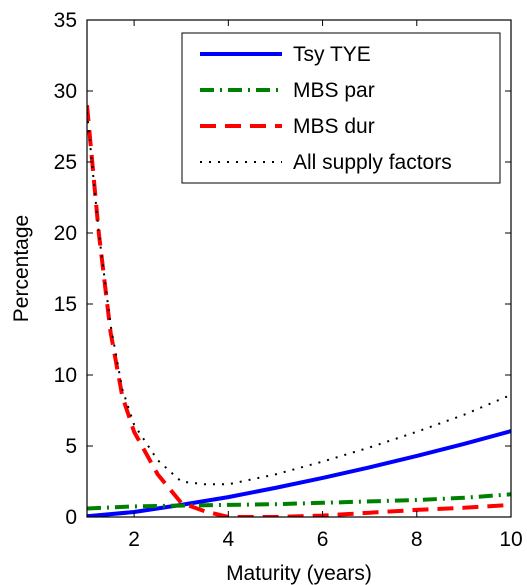 The height and width of the screenshot is (585, 527). What do you see at coordinates (332, 54) in the screenshot?
I see `legend-label: Tsy TYE` at bounding box center [332, 54].